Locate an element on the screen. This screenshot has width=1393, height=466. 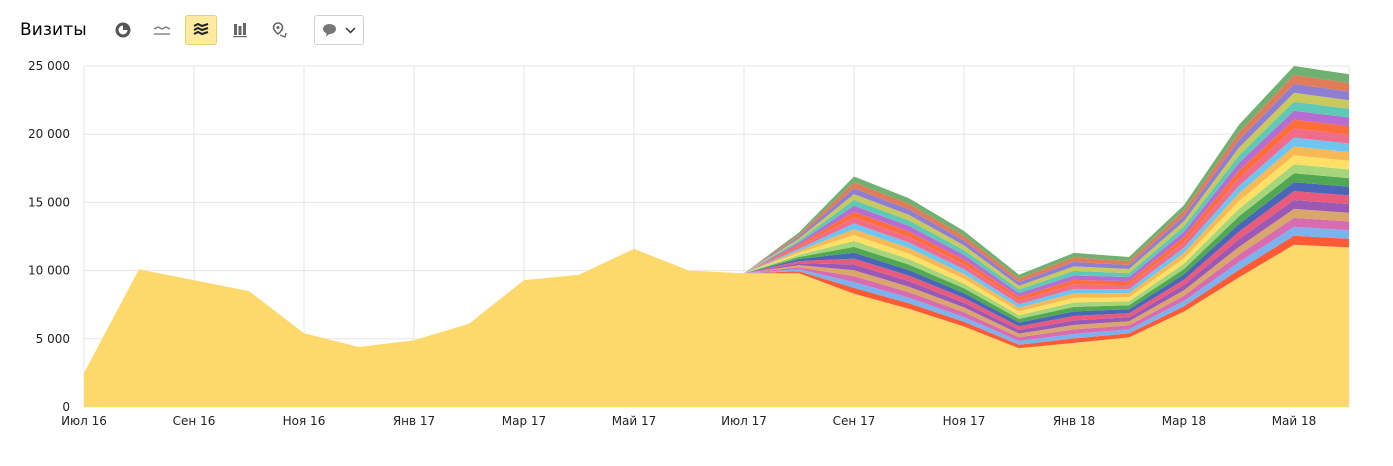
x-tick-label: Янв 17 is located at coordinates (414, 421).